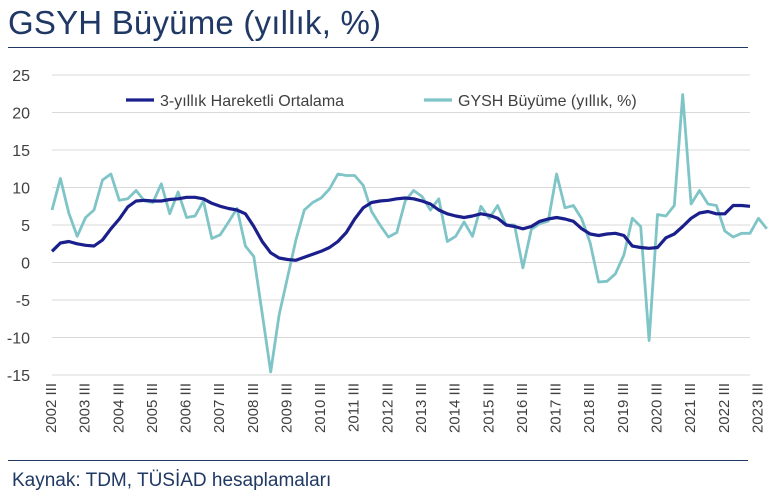 This screenshot has height=503, width=771. What do you see at coordinates (522, 408) in the screenshot?
I see `x-tick-label: 2016 III` at bounding box center [522, 408].